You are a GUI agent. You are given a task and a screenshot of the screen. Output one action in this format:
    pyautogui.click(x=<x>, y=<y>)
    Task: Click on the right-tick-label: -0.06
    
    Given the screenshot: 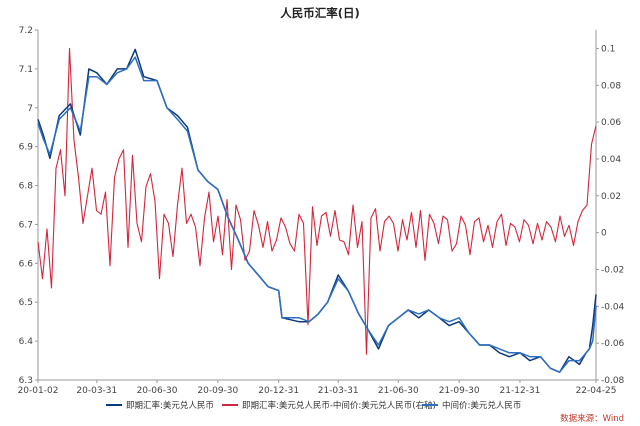 What is the action you would take?
    pyautogui.click(x=613, y=344)
    